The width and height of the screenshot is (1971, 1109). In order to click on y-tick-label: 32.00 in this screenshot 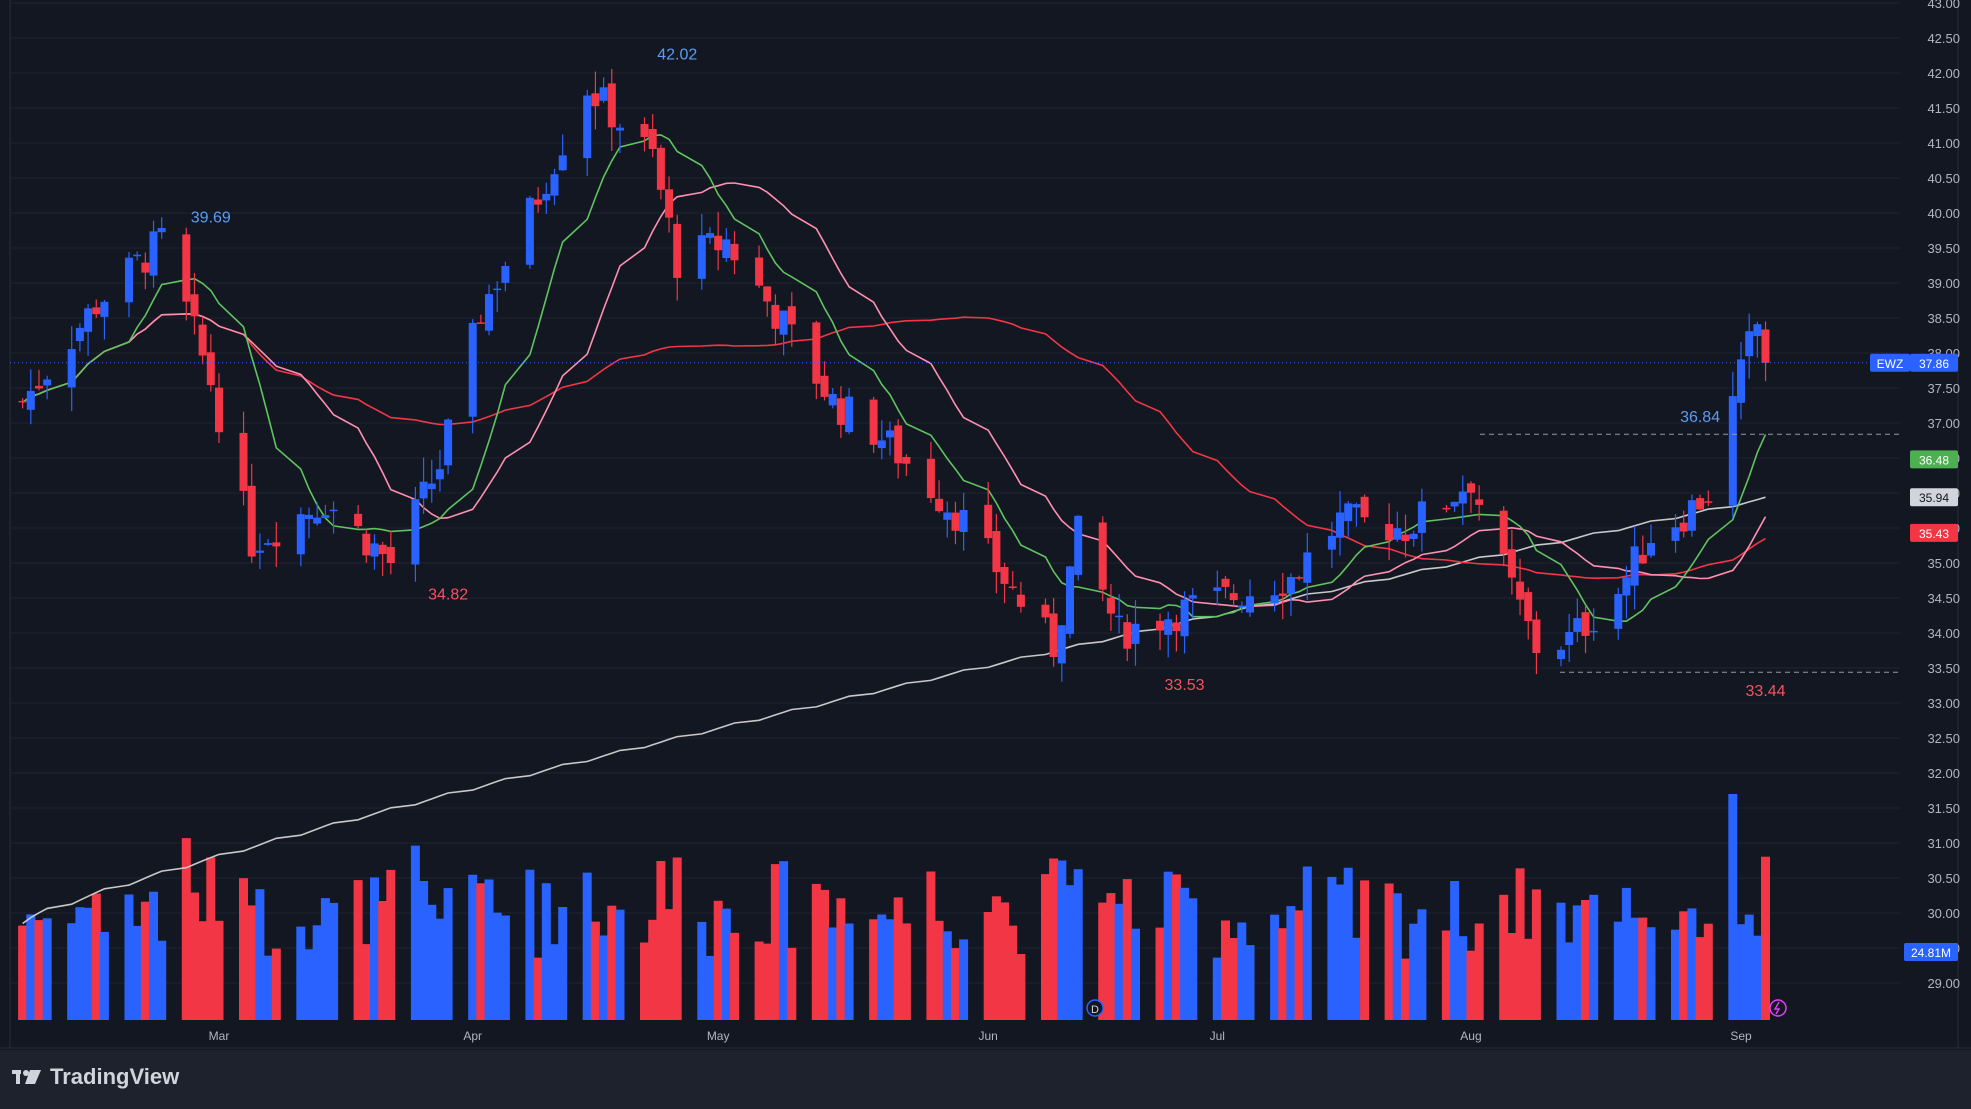, I will do `click(1943, 773)`.